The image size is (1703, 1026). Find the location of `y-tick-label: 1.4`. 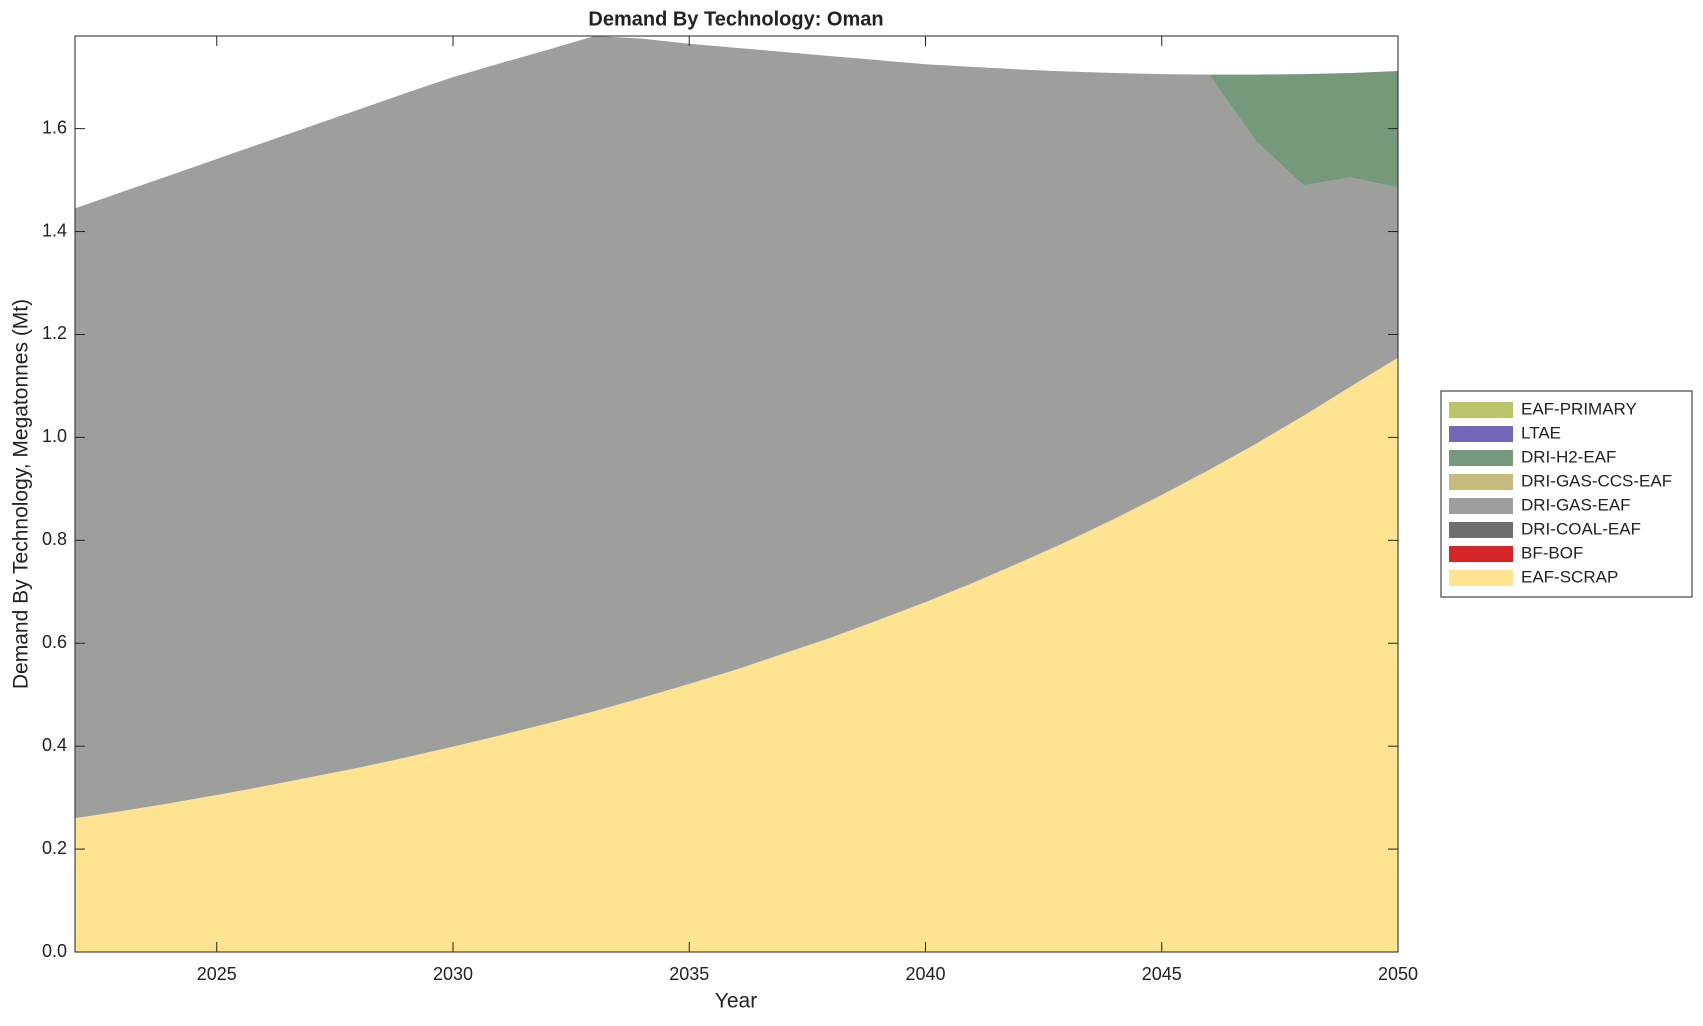

y-tick-label: 1.4 is located at coordinates (54, 230).